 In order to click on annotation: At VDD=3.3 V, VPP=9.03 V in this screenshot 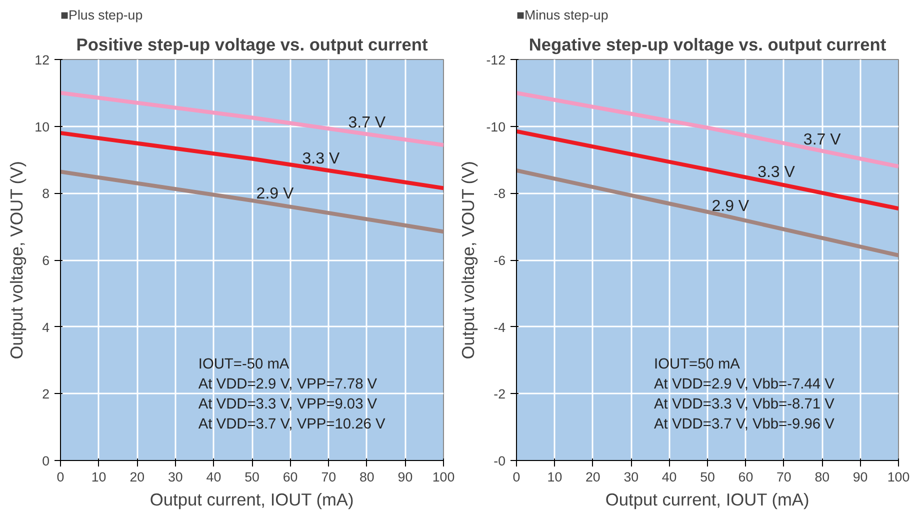, I will do `click(288, 404)`.